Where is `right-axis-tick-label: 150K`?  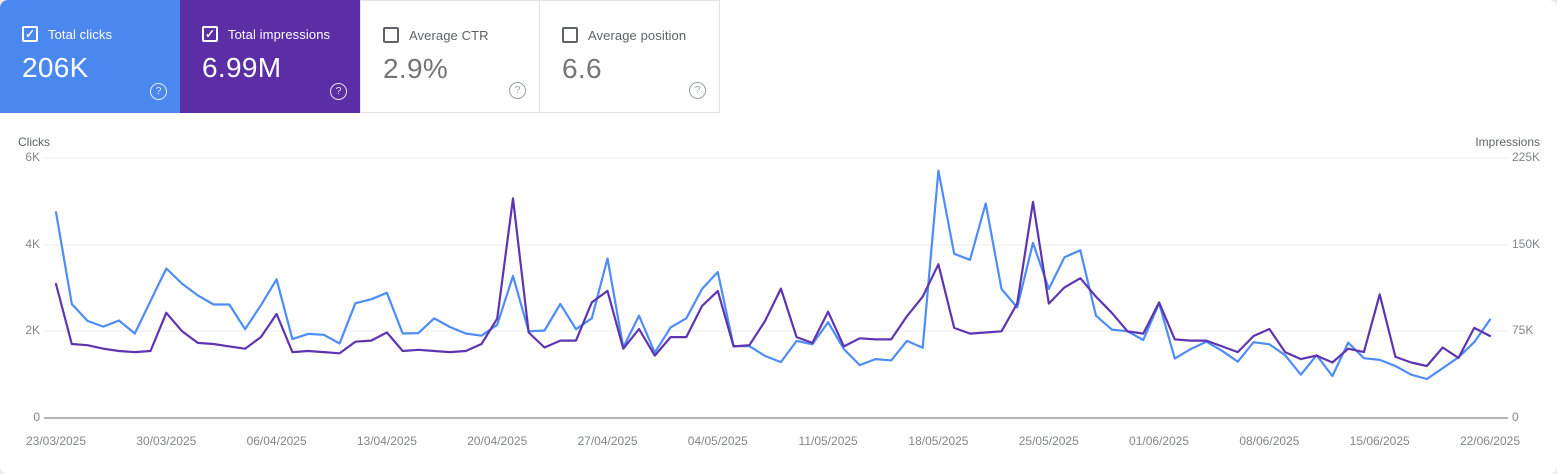
right-axis-tick-label: 150K is located at coordinates (1526, 244).